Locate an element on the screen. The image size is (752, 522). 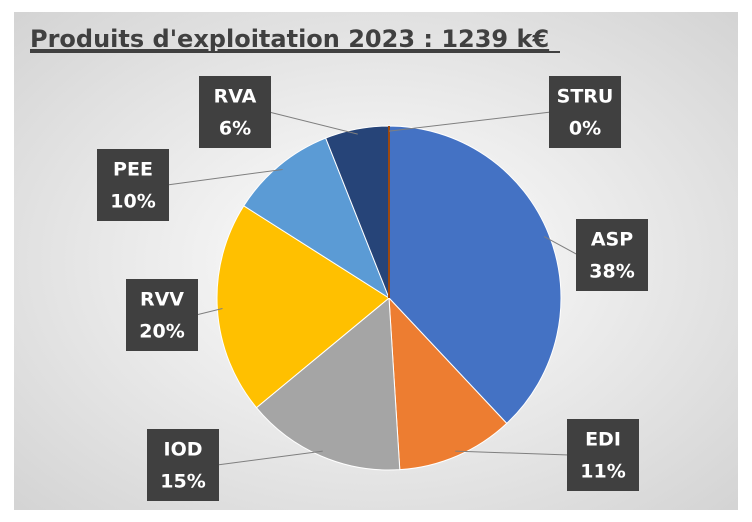
category-label: RVA is located at coordinates (235, 97).